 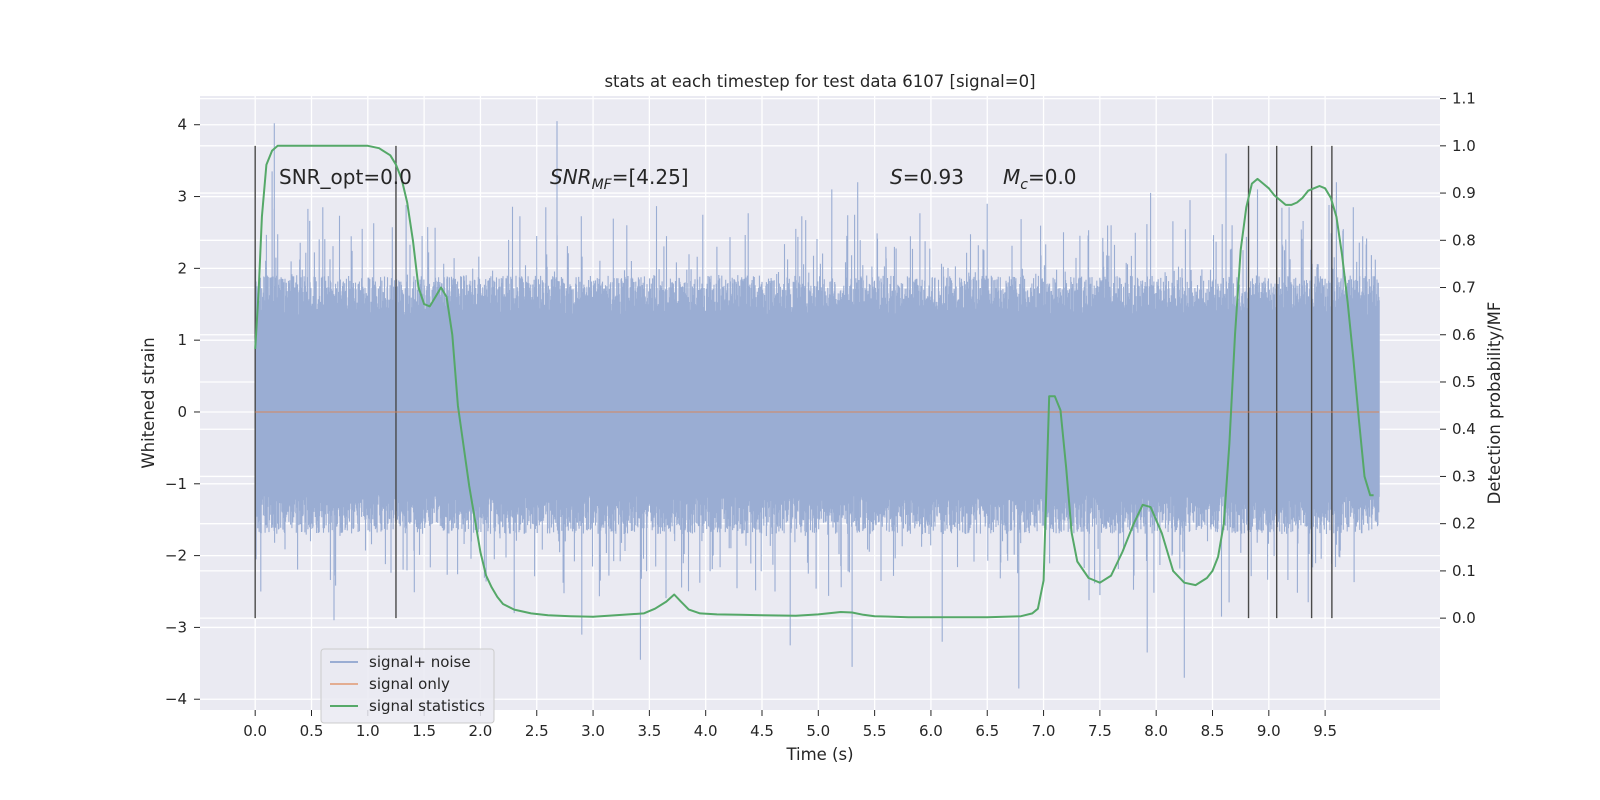 I want to click on legend-box, so click(x=407, y=686).